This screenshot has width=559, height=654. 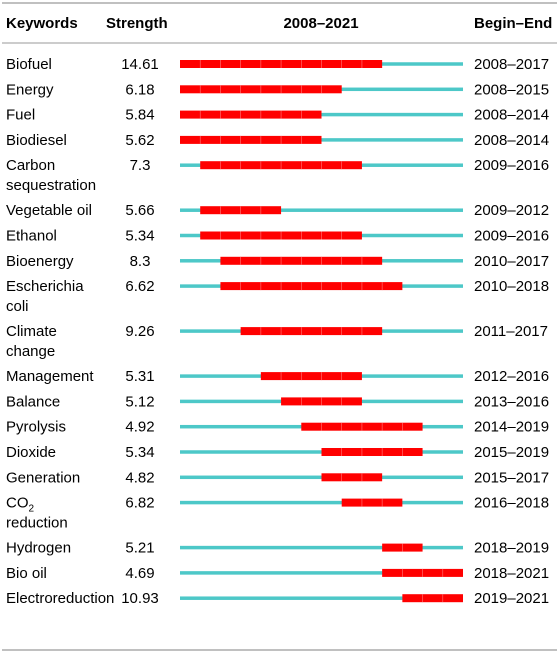 What do you see at coordinates (31, 452) in the screenshot?
I see `keyword-label: Dioxide` at bounding box center [31, 452].